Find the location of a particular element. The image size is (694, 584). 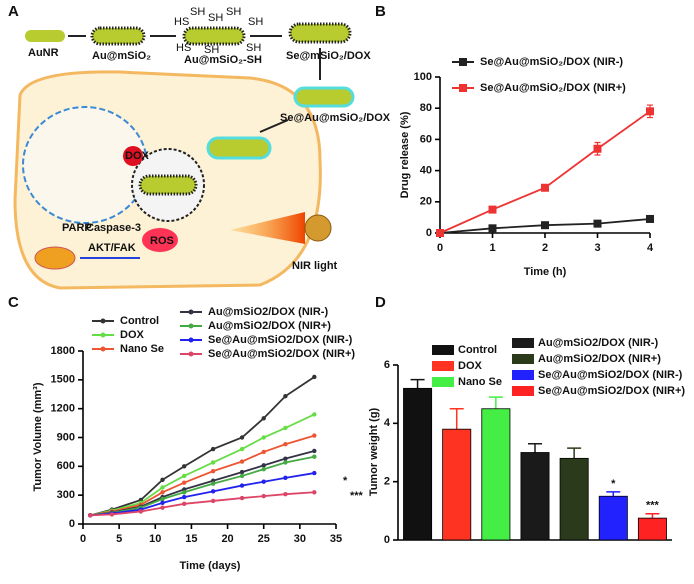

y-axis-label: Drug release (%) is located at coordinates (405, 154).